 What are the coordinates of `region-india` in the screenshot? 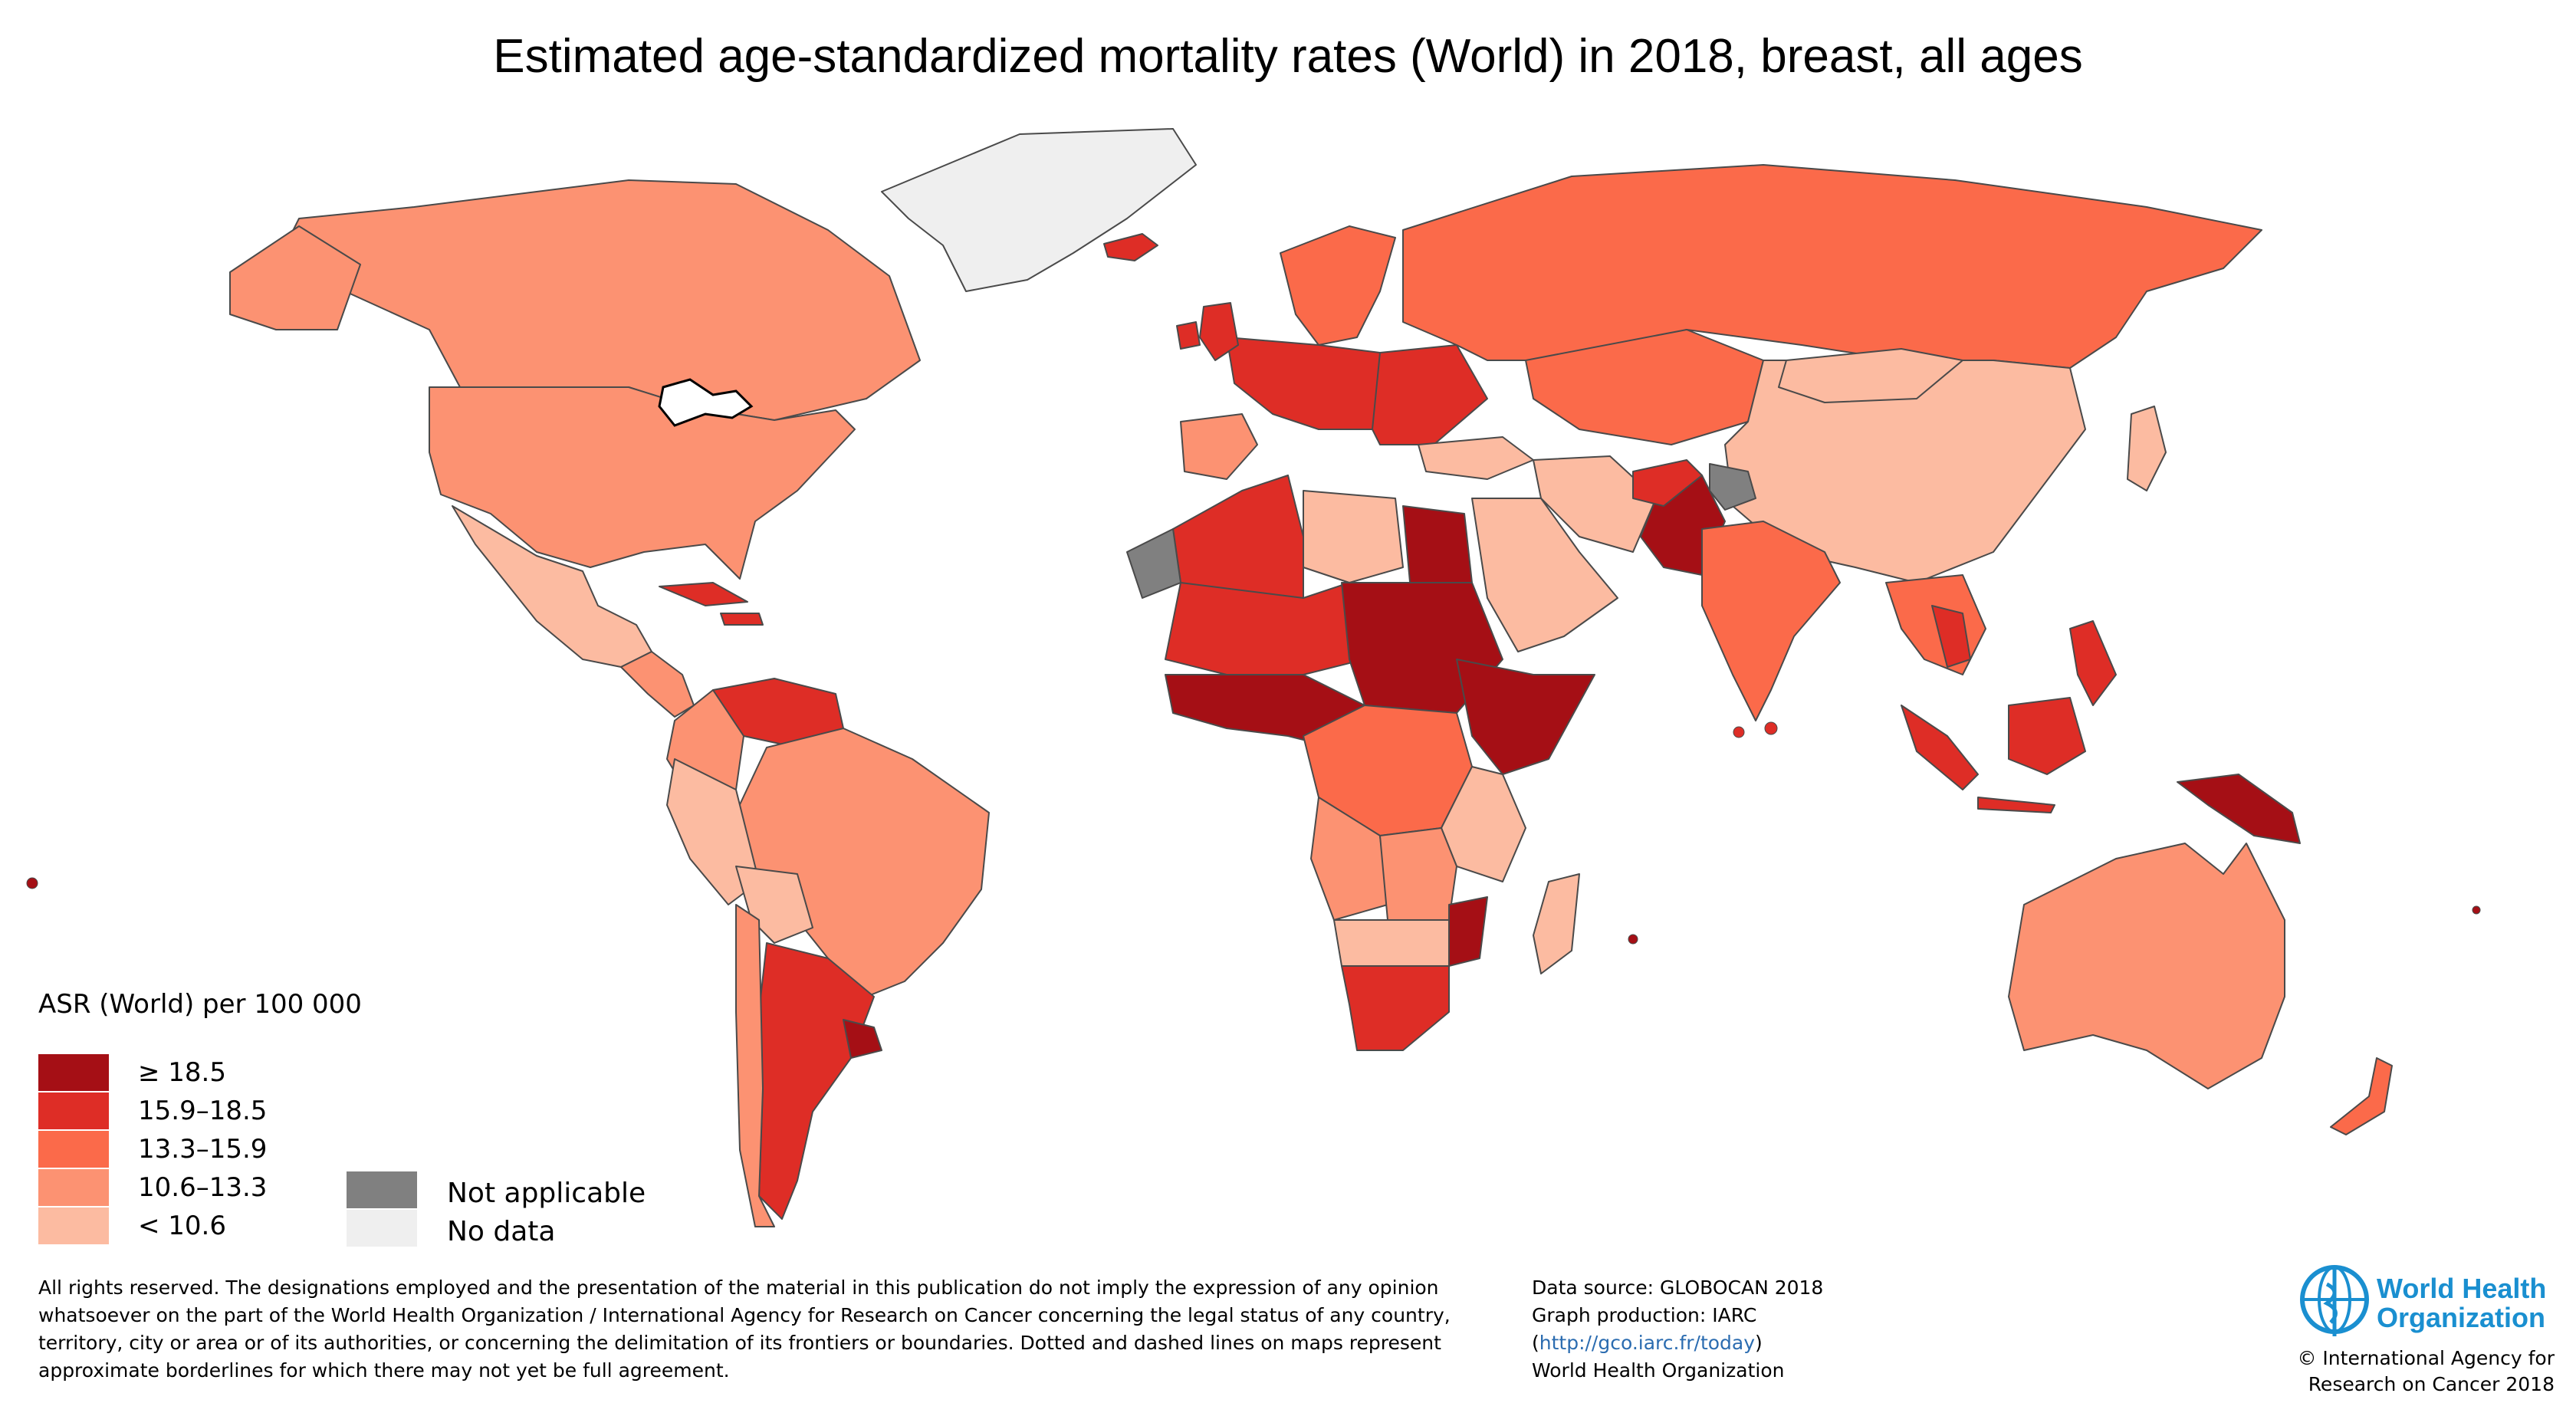 It's located at (1771, 621).